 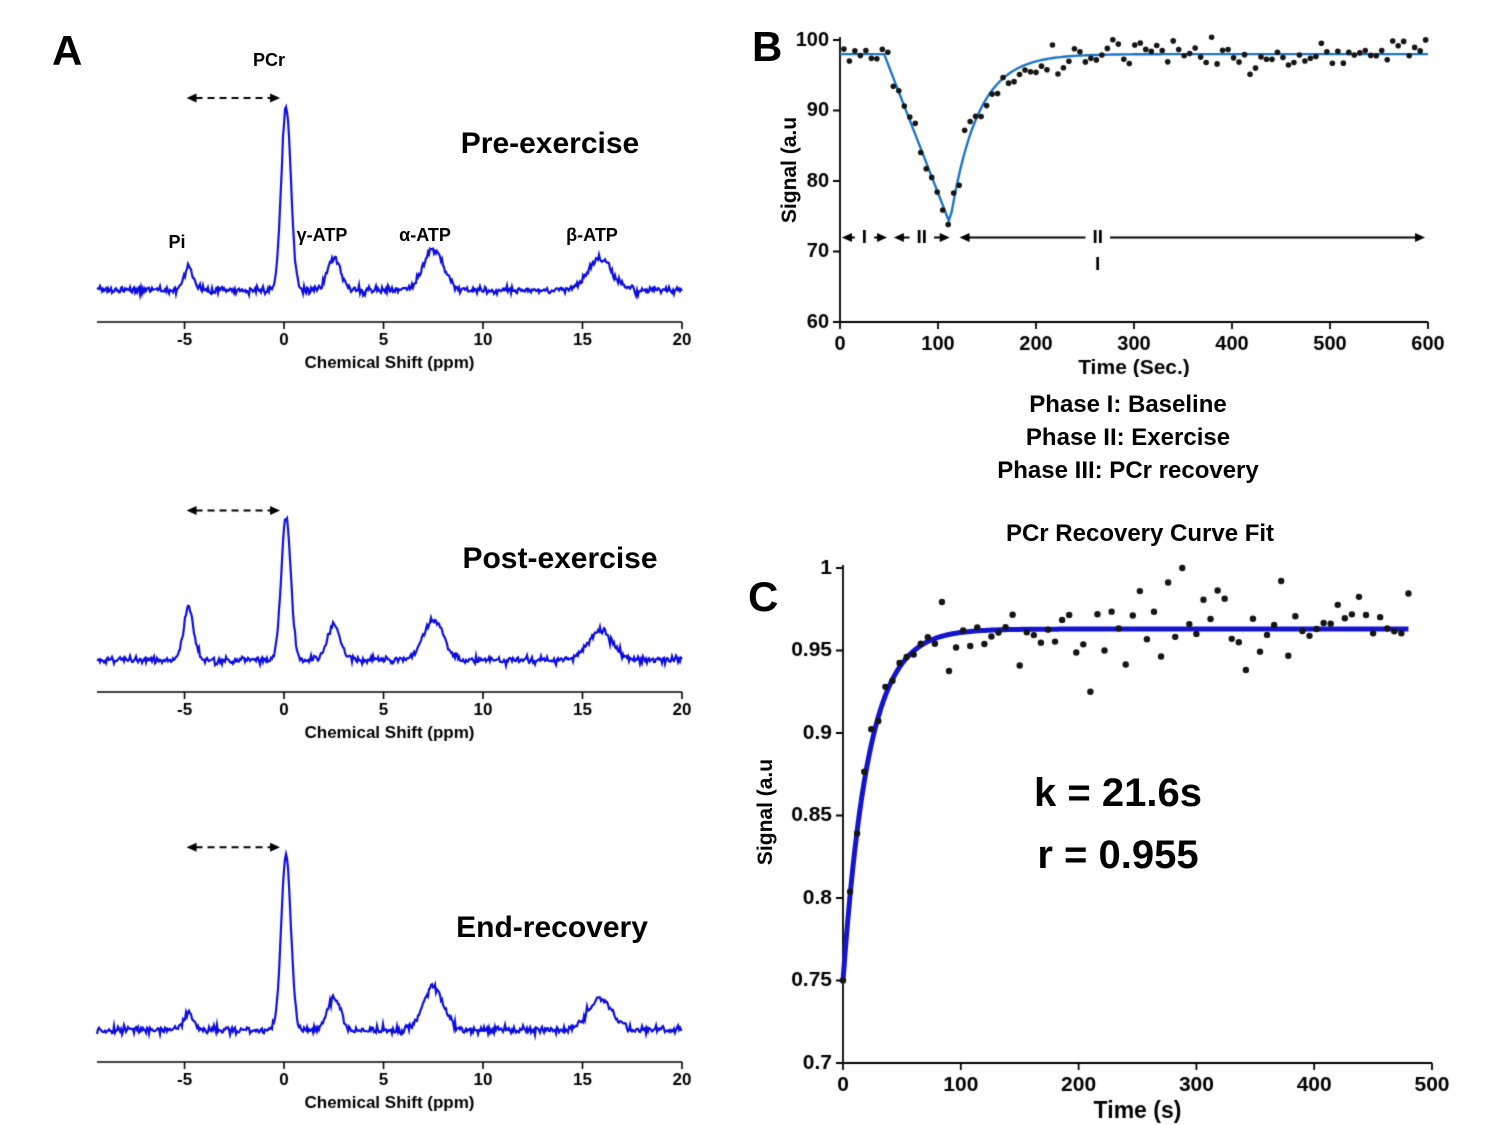 I want to click on peak-label-gamma-atp: γ-ATP, so click(x=322, y=235).